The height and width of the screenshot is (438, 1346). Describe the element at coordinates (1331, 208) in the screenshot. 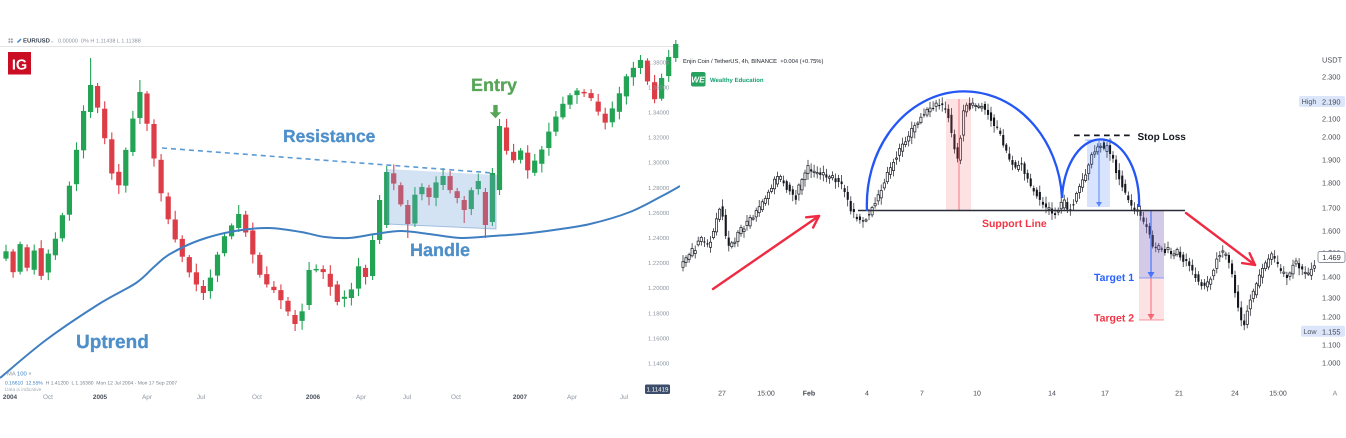

I see `svg-text: 1.700` at that location.